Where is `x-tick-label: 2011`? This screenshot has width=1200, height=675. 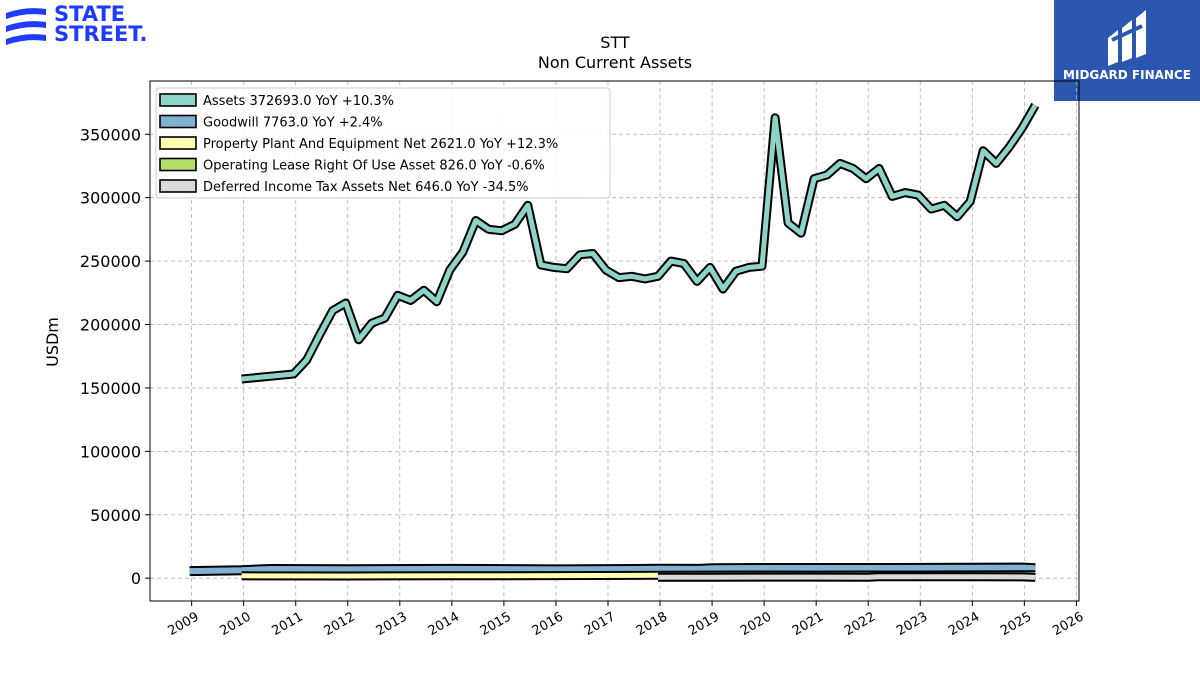 x-tick-label: 2011 is located at coordinates (288, 624).